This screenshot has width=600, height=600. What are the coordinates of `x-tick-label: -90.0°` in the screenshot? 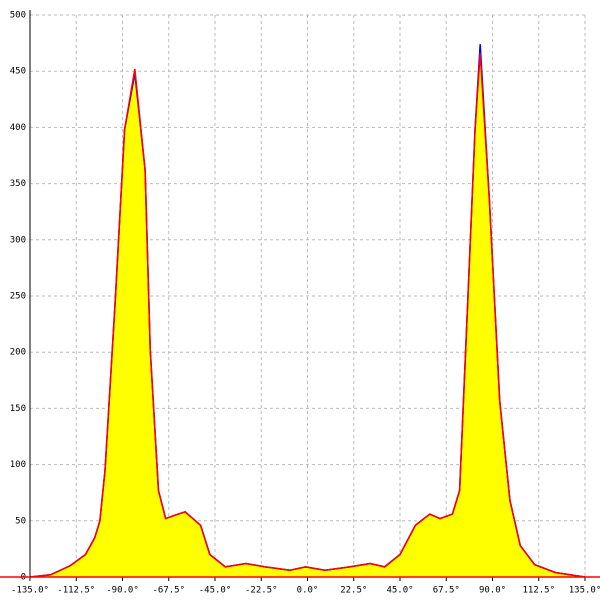 It's located at (122, 591).